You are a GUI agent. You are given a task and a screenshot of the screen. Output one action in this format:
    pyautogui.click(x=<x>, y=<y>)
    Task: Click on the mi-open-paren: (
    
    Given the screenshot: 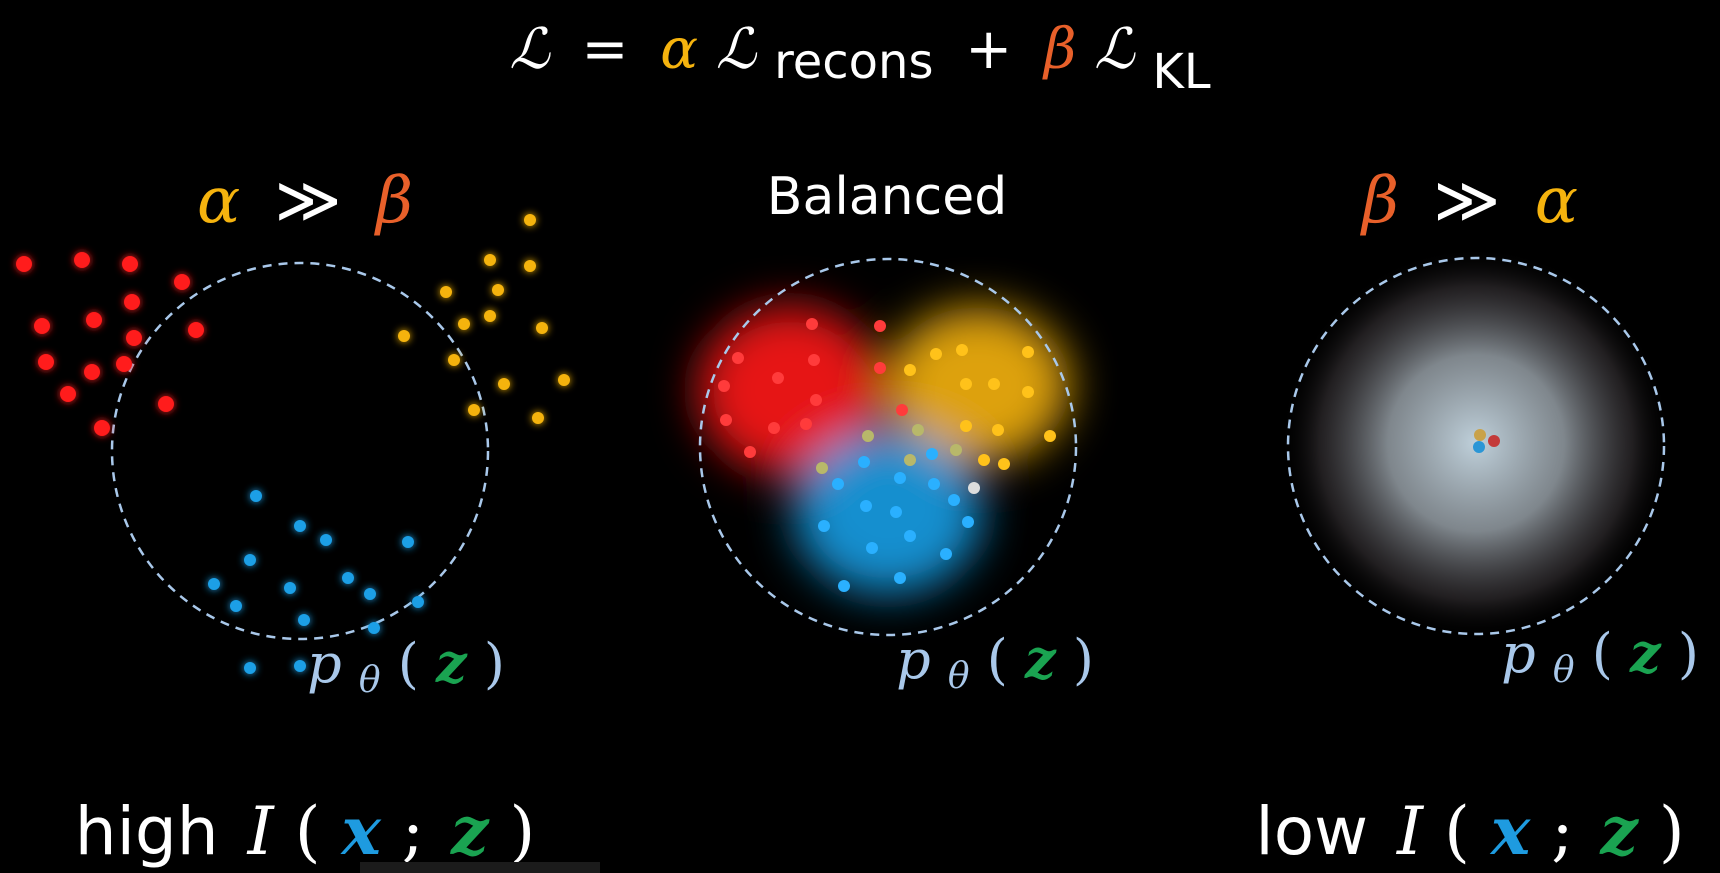 What is the action you would take?
    pyautogui.click(x=308, y=831)
    